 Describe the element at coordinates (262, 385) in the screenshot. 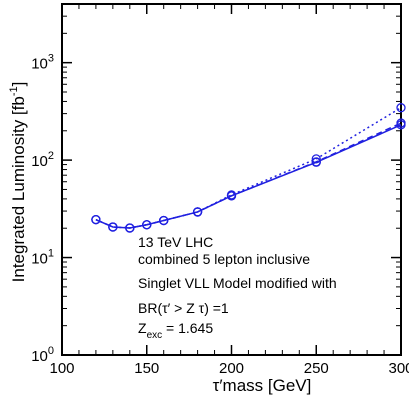

I see `x-axis-title: τ′mass [GeV]` at that location.